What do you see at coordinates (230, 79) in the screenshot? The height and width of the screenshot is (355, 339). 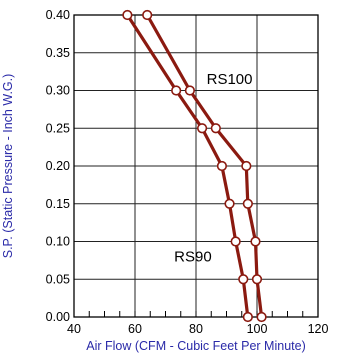 I see `series-label-rs100: RS100` at bounding box center [230, 79].